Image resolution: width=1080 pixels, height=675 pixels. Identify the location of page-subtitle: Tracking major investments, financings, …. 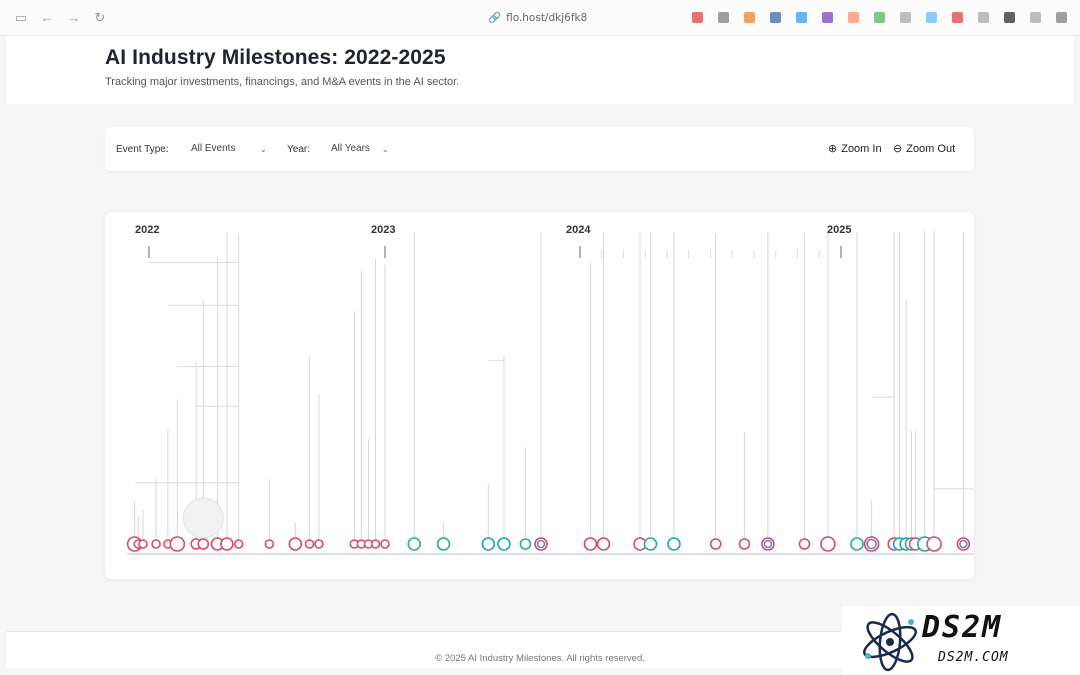
(282, 82).